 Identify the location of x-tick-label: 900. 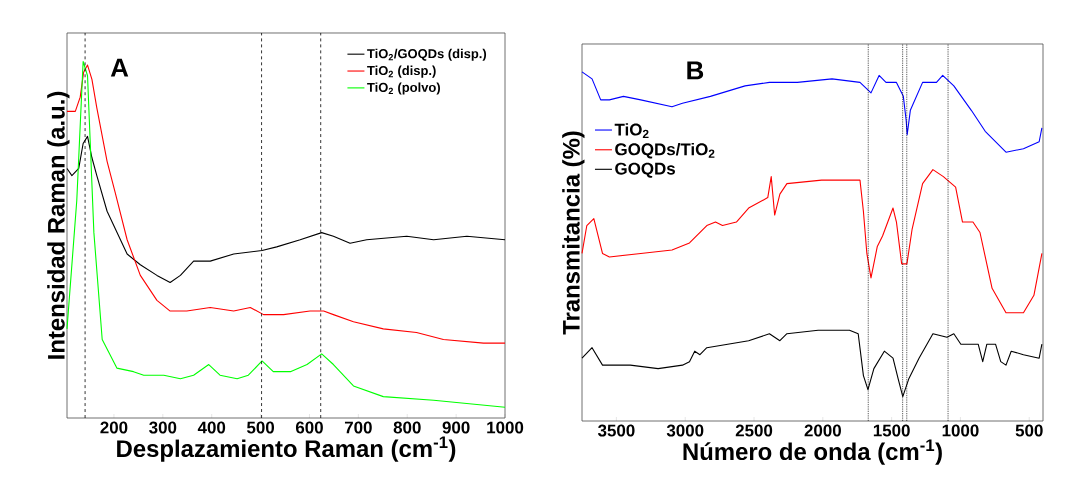
(456, 427).